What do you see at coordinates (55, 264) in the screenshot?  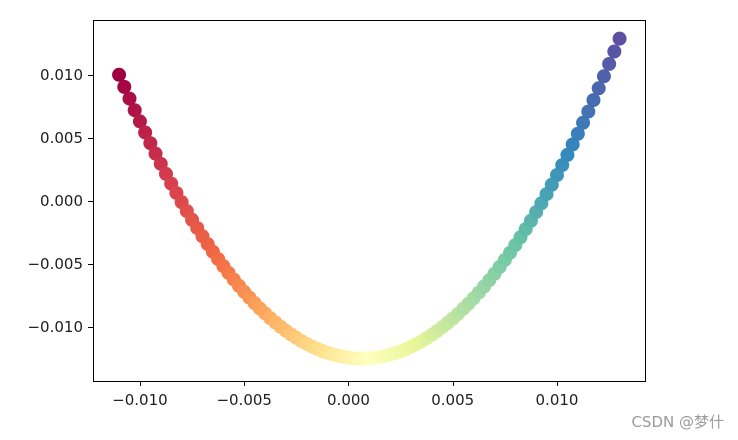 I see `y-tick-label: −0.005` at bounding box center [55, 264].